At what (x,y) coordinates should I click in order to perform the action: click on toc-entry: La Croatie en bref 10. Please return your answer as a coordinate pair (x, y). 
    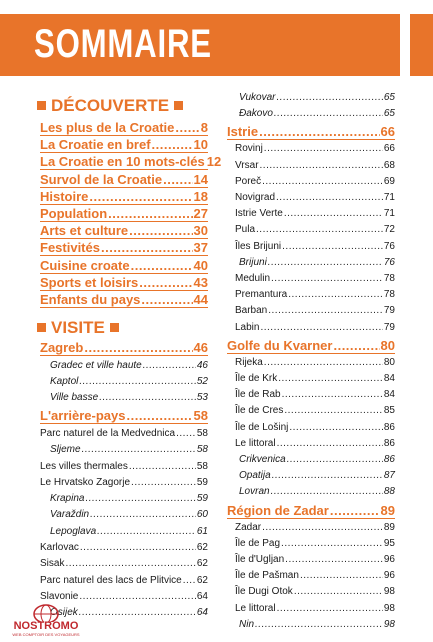
    Looking at the image, I should click on (124, 145).